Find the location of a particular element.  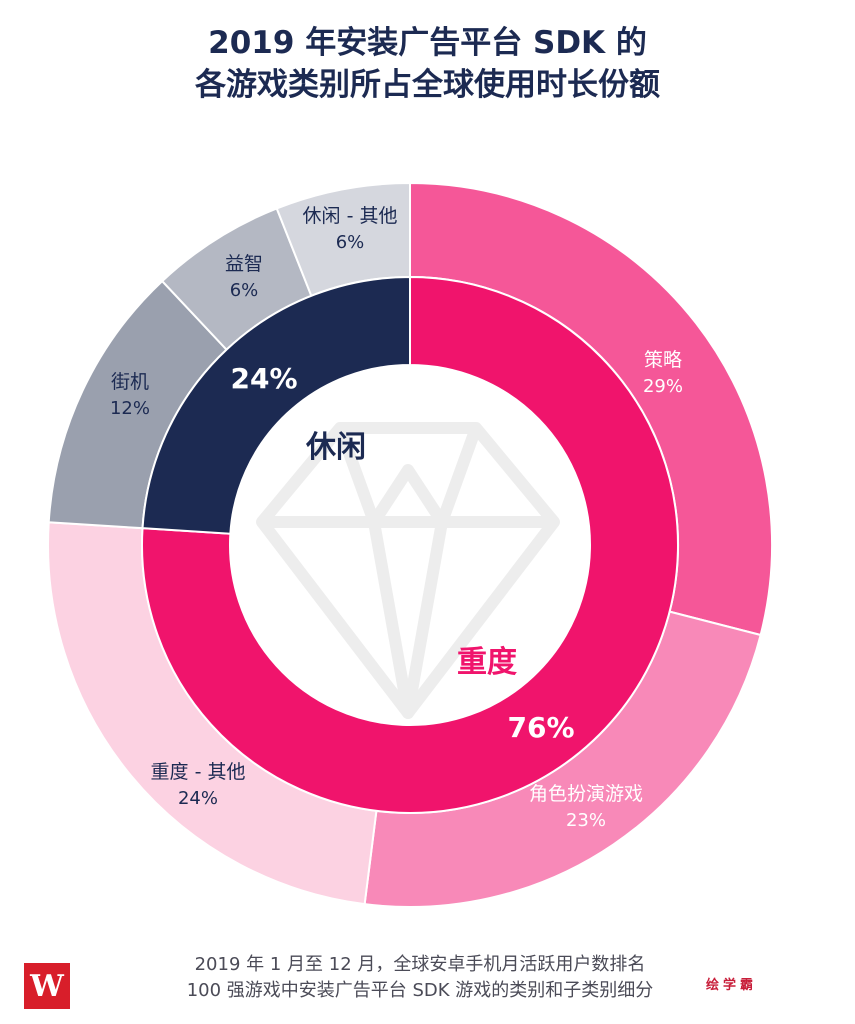

watermark-text: 绘学霸 is located at coordinates (732, 985).